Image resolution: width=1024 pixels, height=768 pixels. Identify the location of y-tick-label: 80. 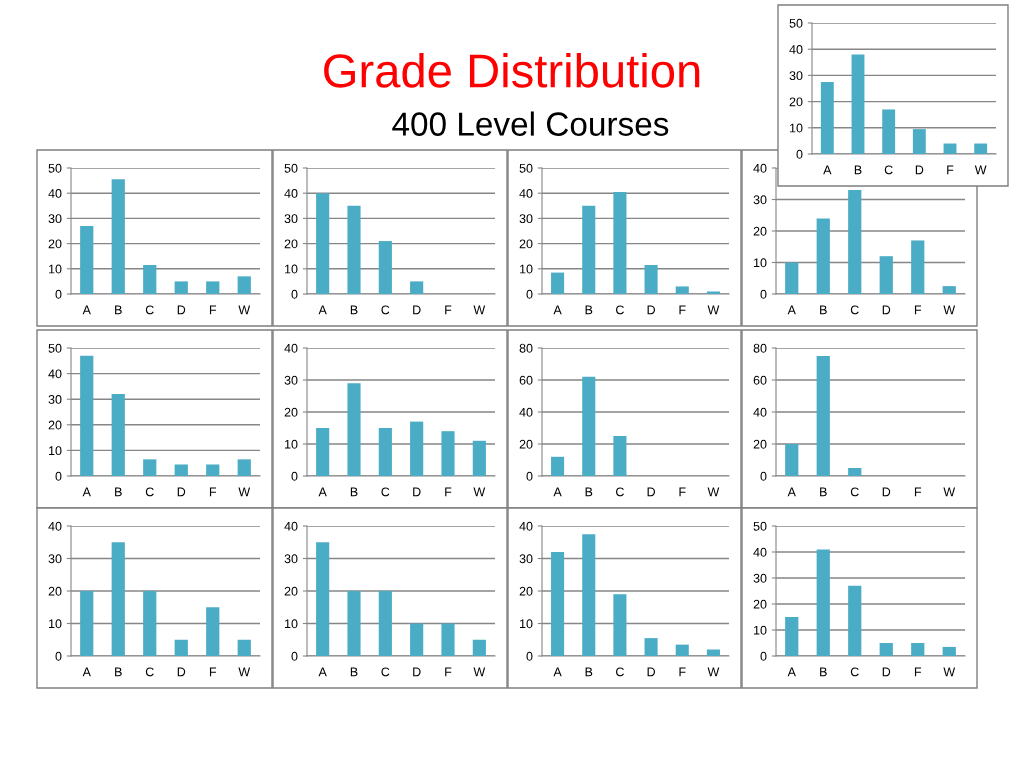
(526, 348).